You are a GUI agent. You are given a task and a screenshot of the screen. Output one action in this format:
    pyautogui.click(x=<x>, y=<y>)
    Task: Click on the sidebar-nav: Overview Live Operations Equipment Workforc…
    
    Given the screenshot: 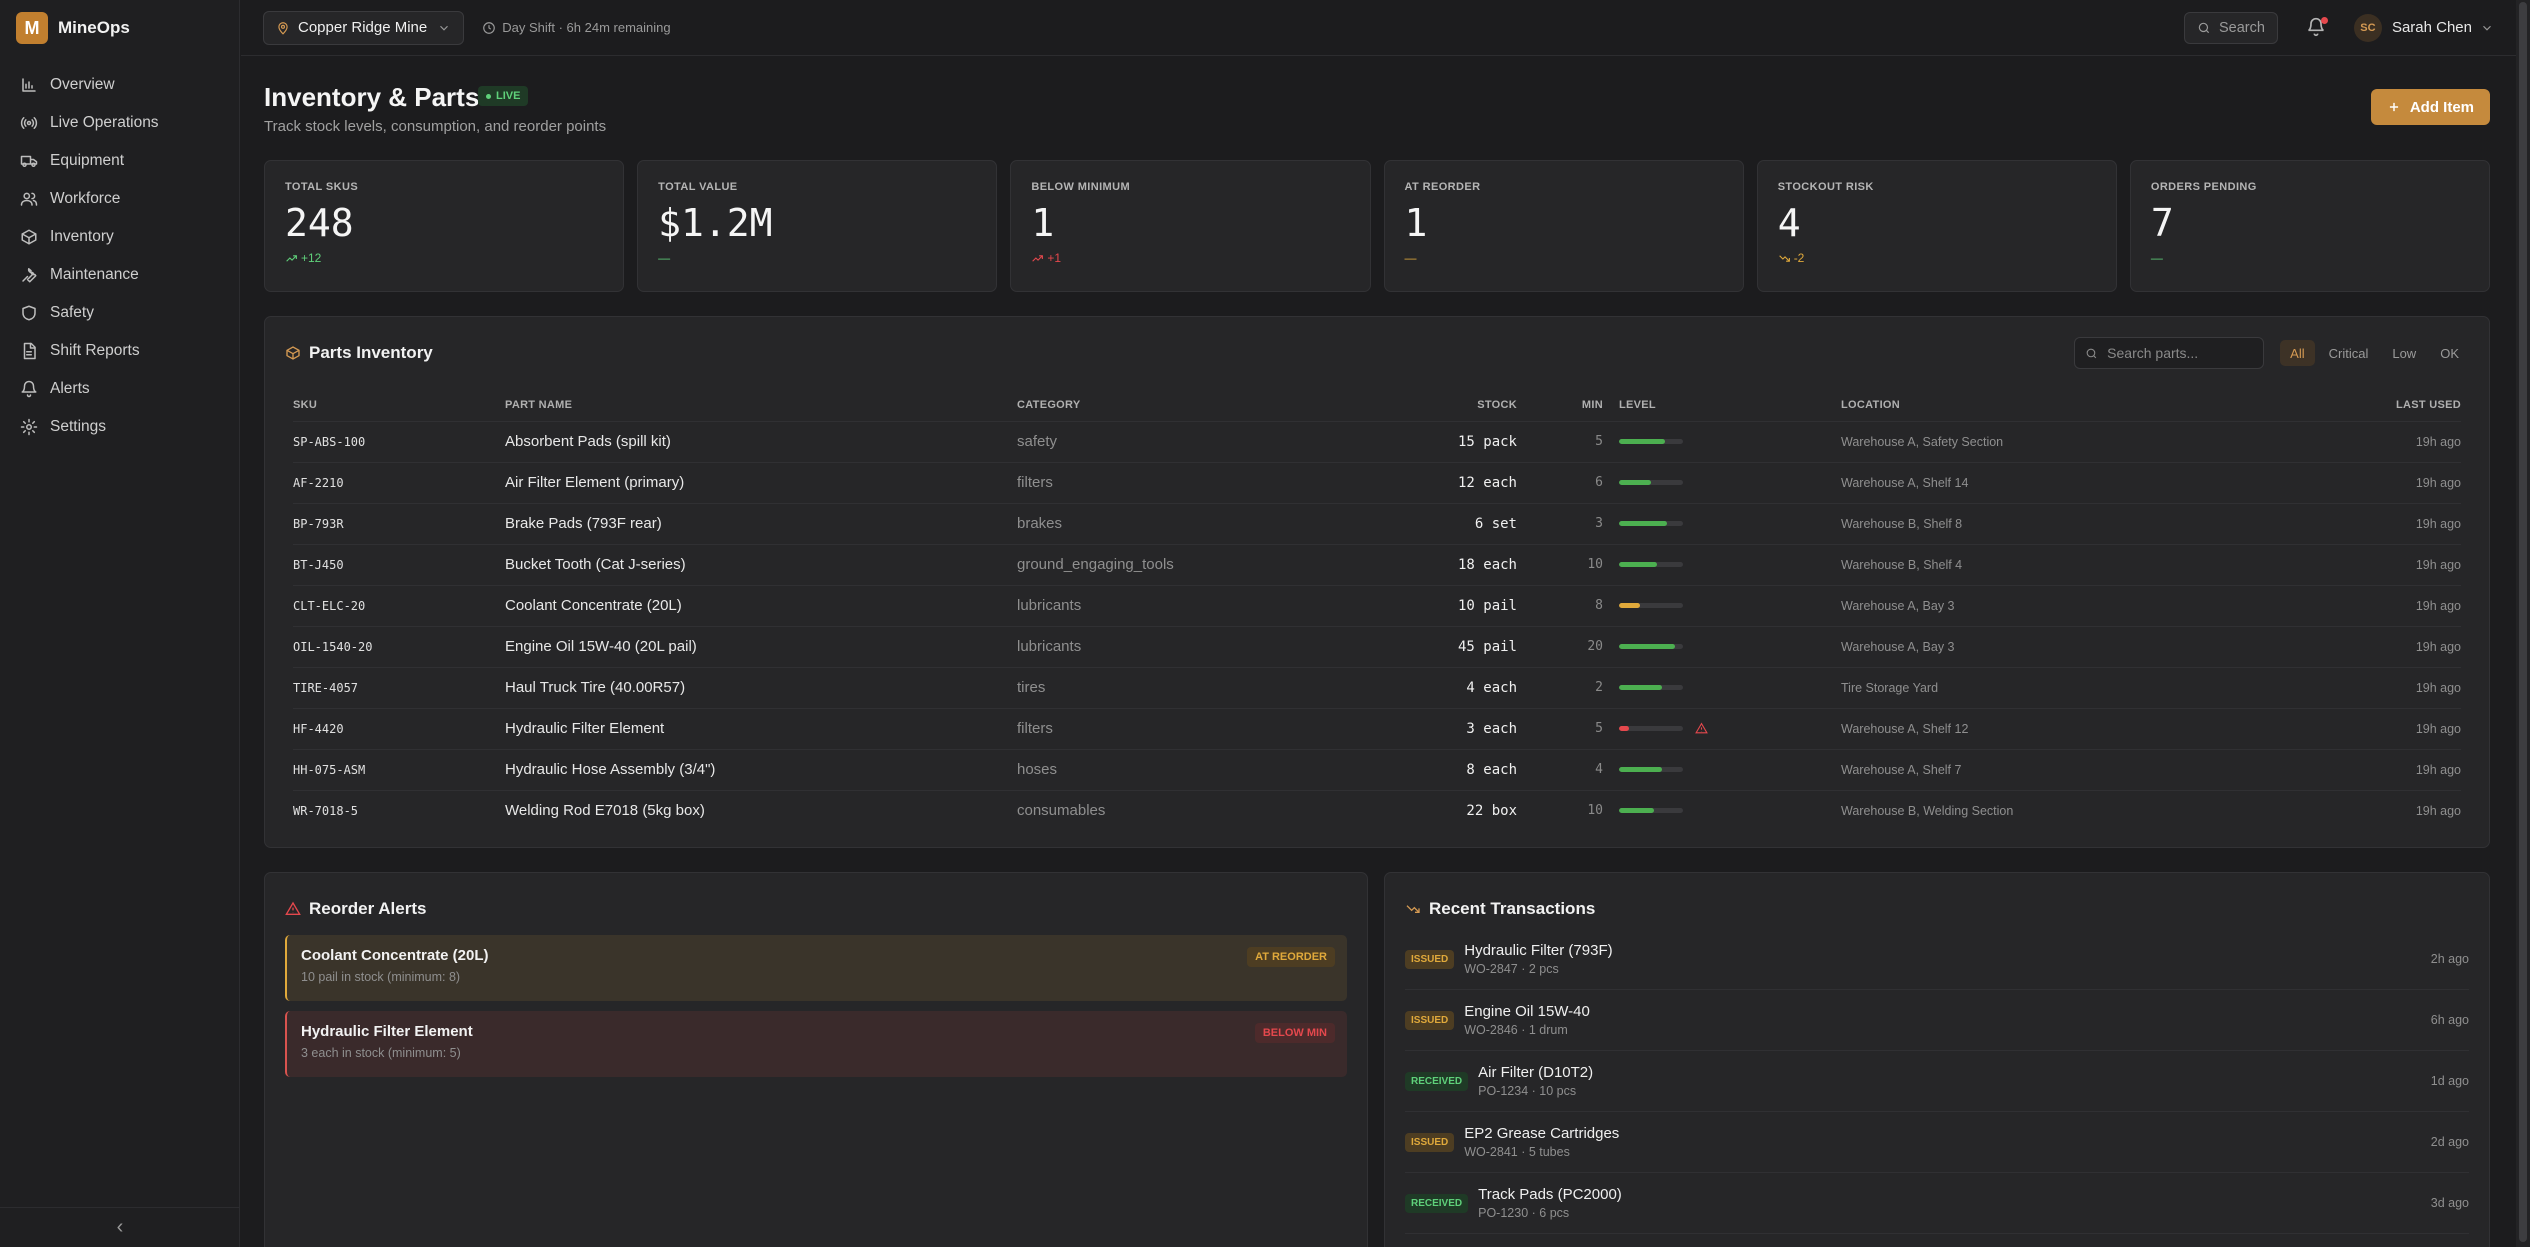 What is the action you would take?
    pyautogui.click(x=119, y=256)
    